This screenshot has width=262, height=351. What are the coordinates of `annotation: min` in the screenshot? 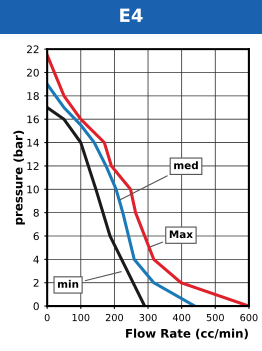 It's located at (68, 284).